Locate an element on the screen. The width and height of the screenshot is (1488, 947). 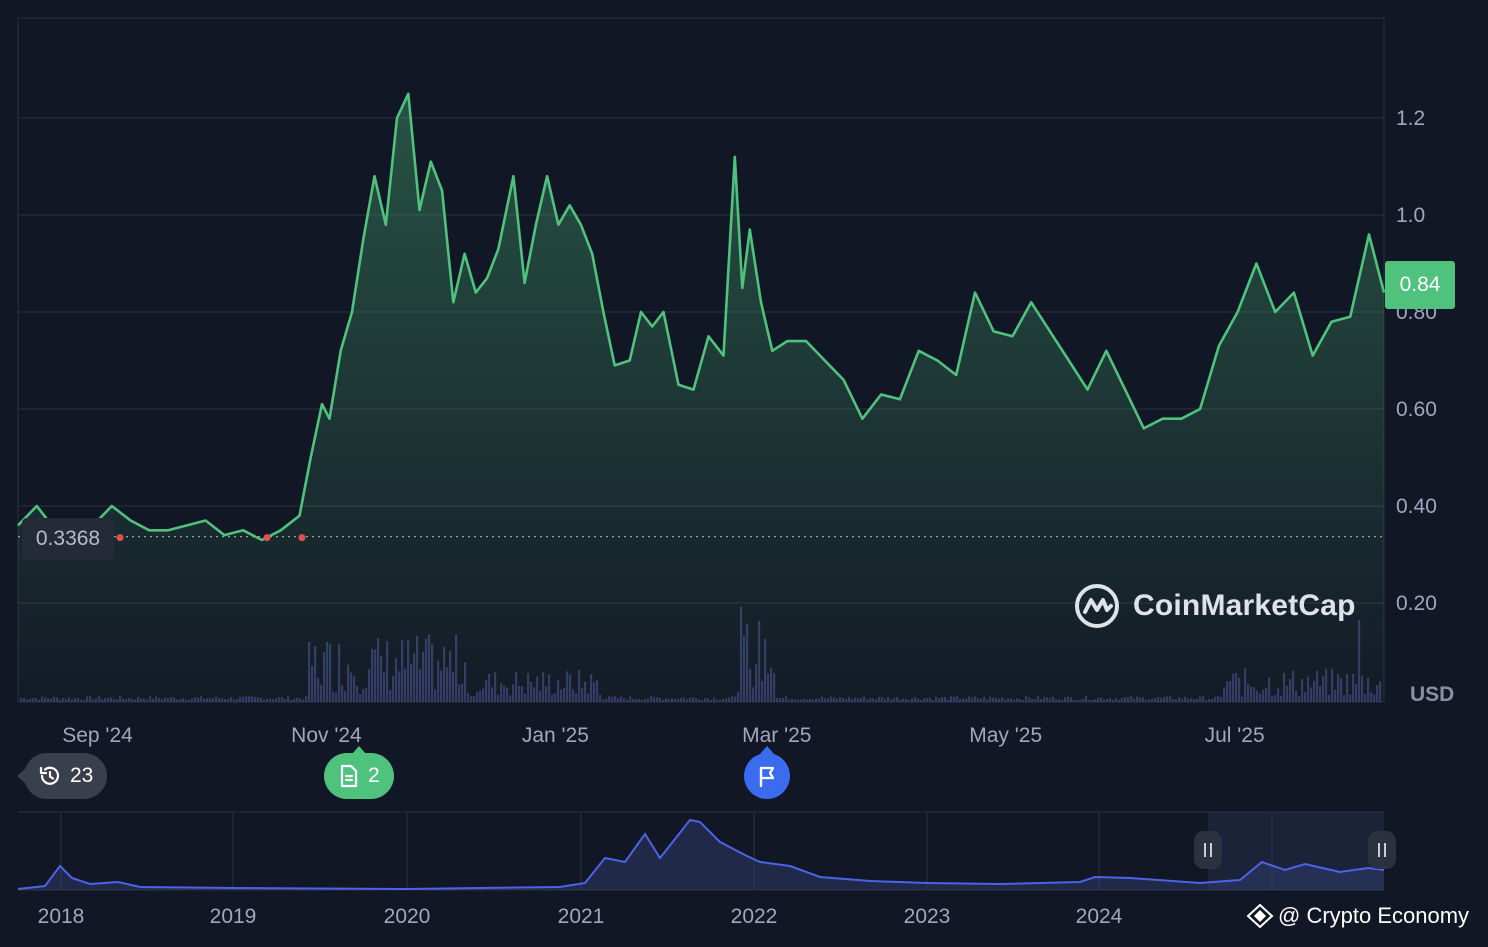
x-tick-label: Sep '24 is located at coordinates (97, 735).